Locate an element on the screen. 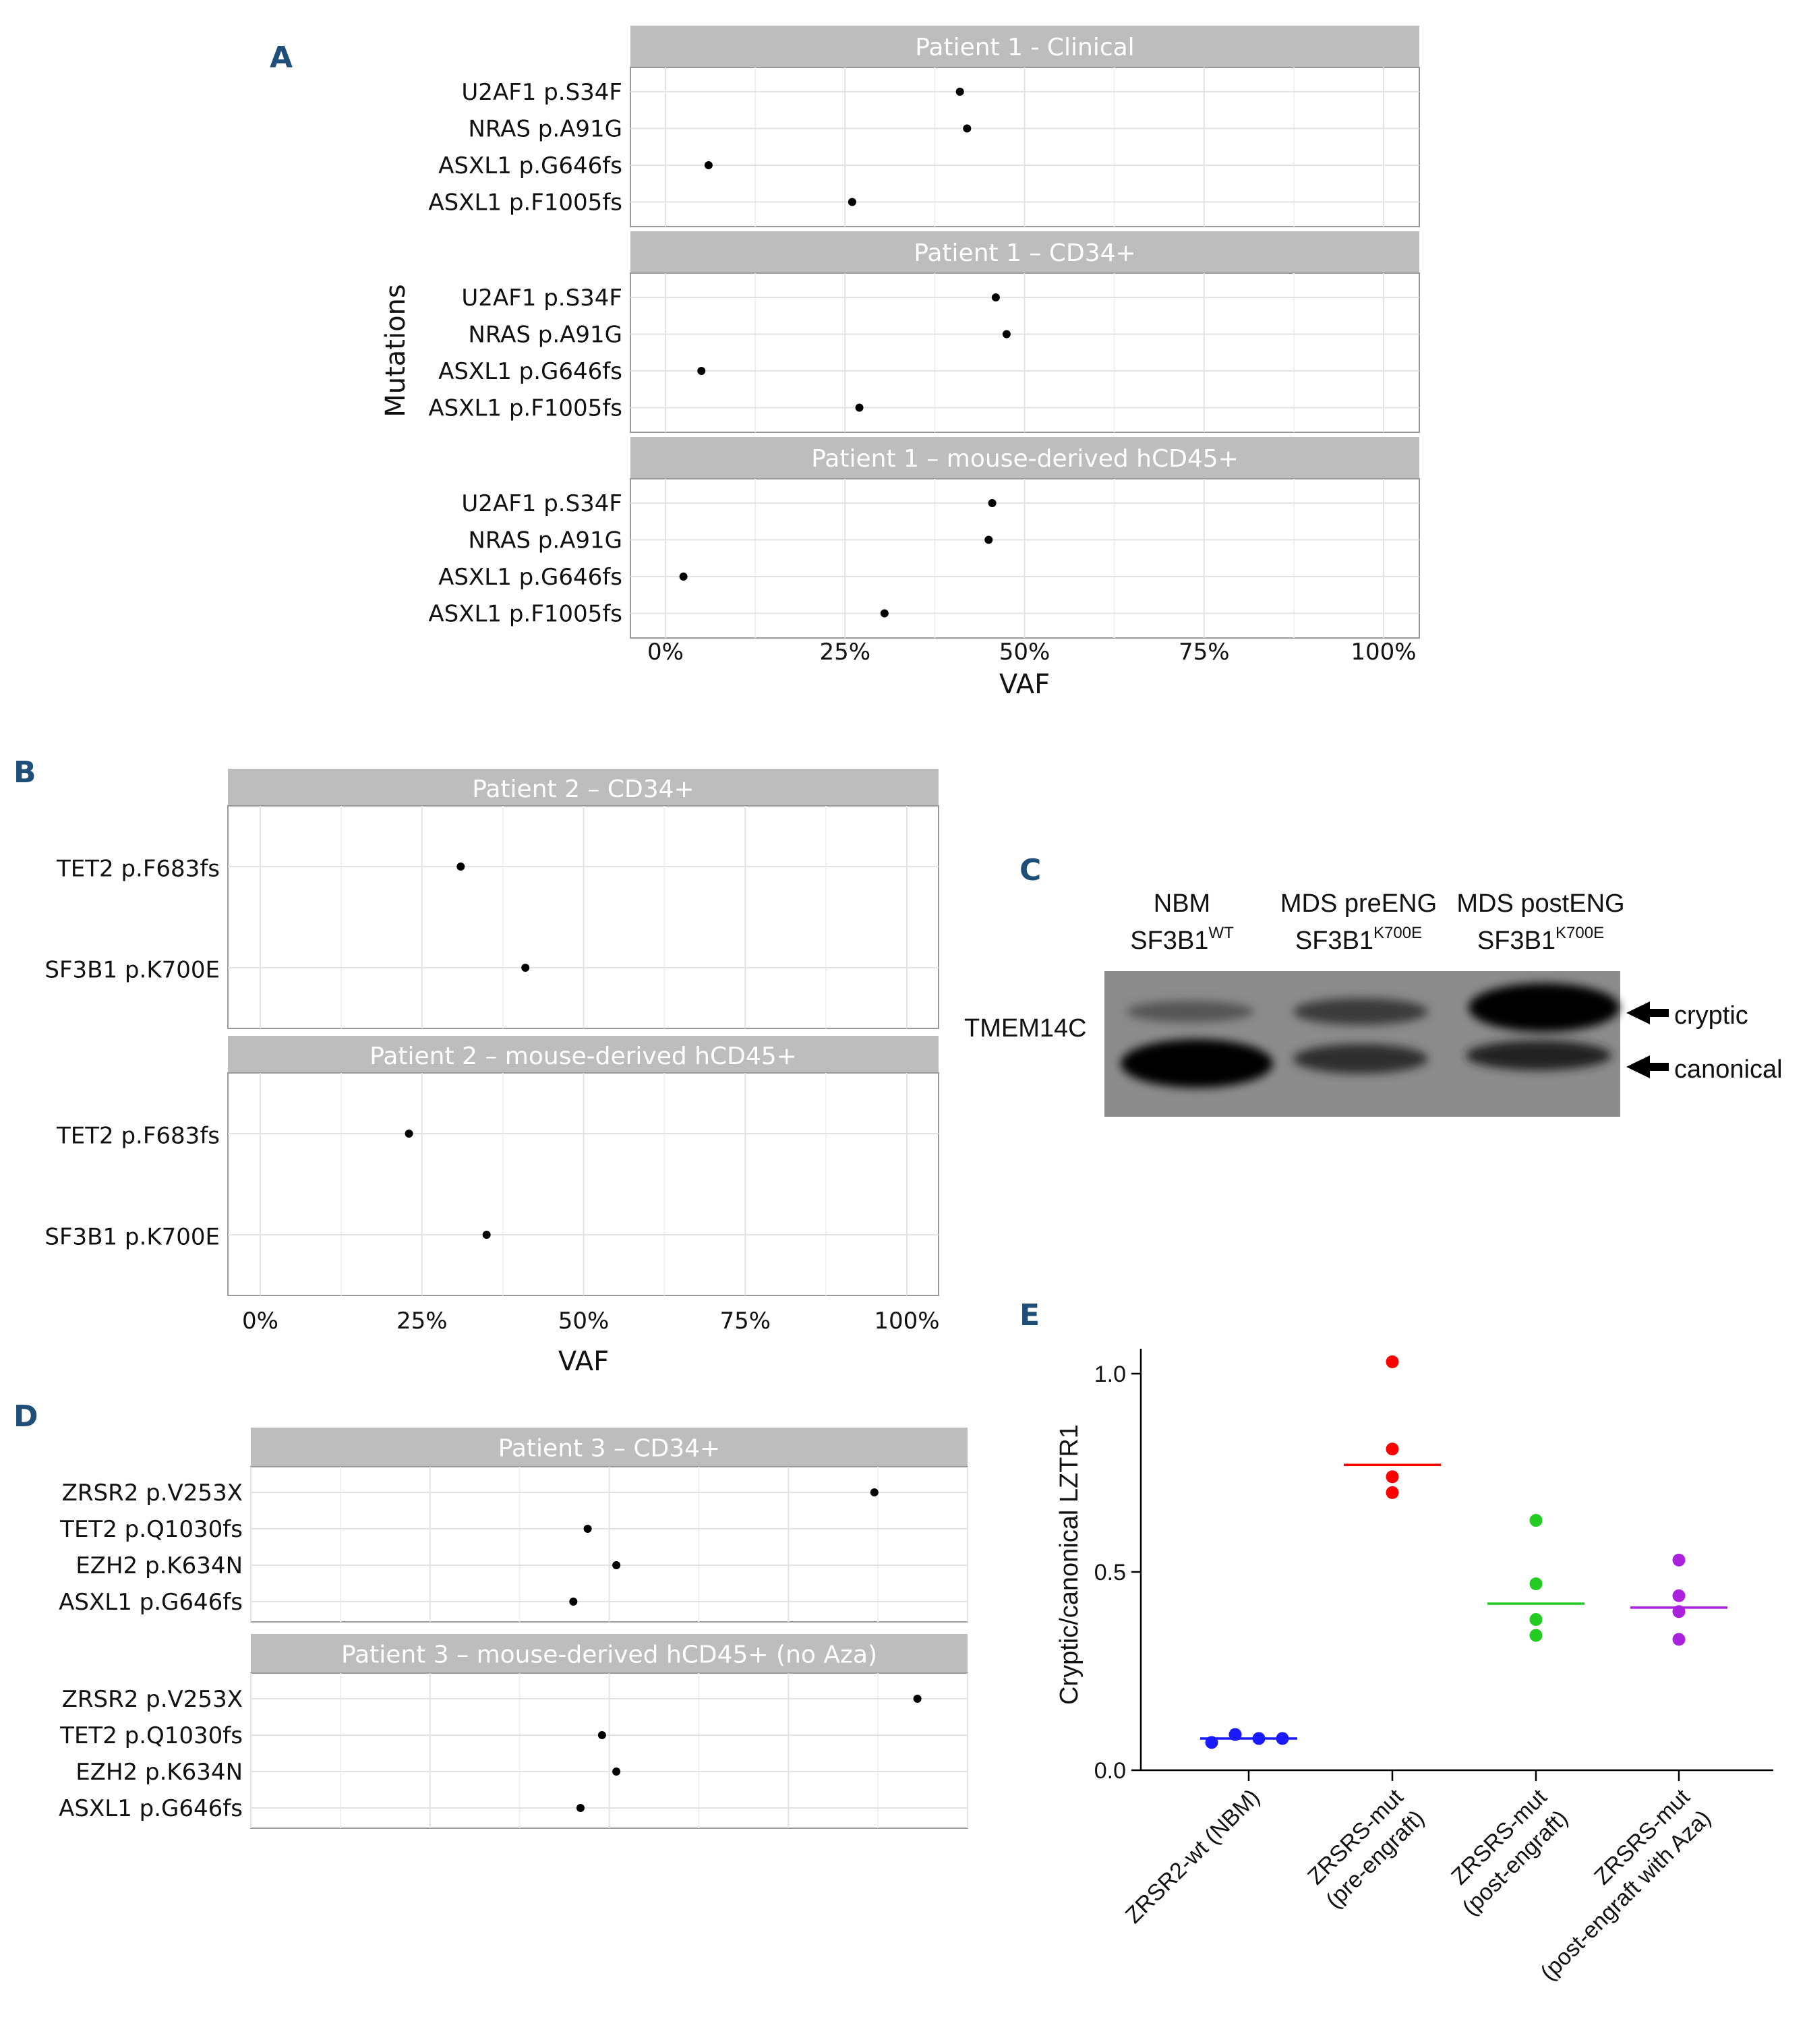  gene-label: TMEM14C is located at coordinates (1025, 1028).